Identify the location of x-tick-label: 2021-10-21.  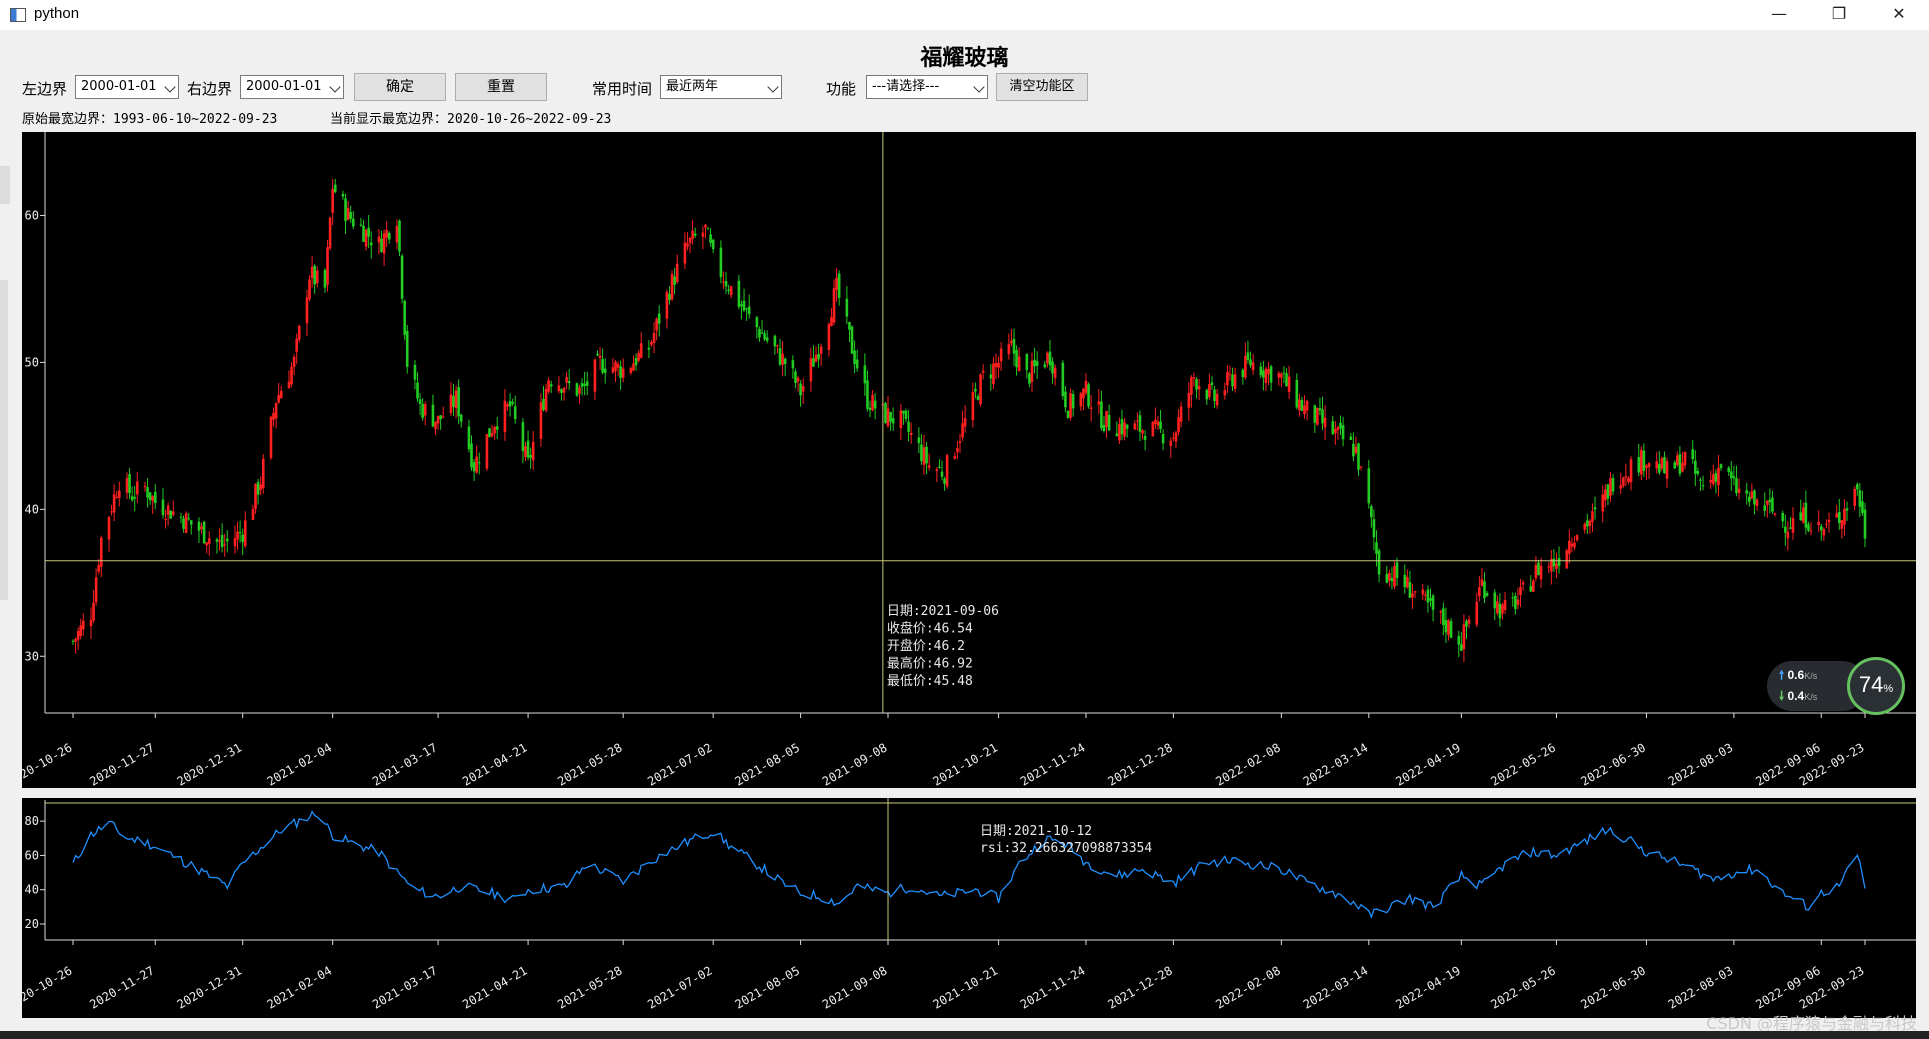
(965, 764).